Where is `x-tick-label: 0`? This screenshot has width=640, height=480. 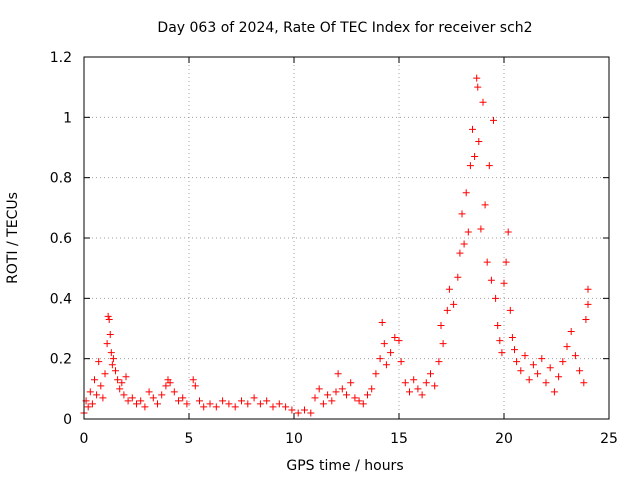 x-tick-label: 0 is located at coordinates (84, 439).